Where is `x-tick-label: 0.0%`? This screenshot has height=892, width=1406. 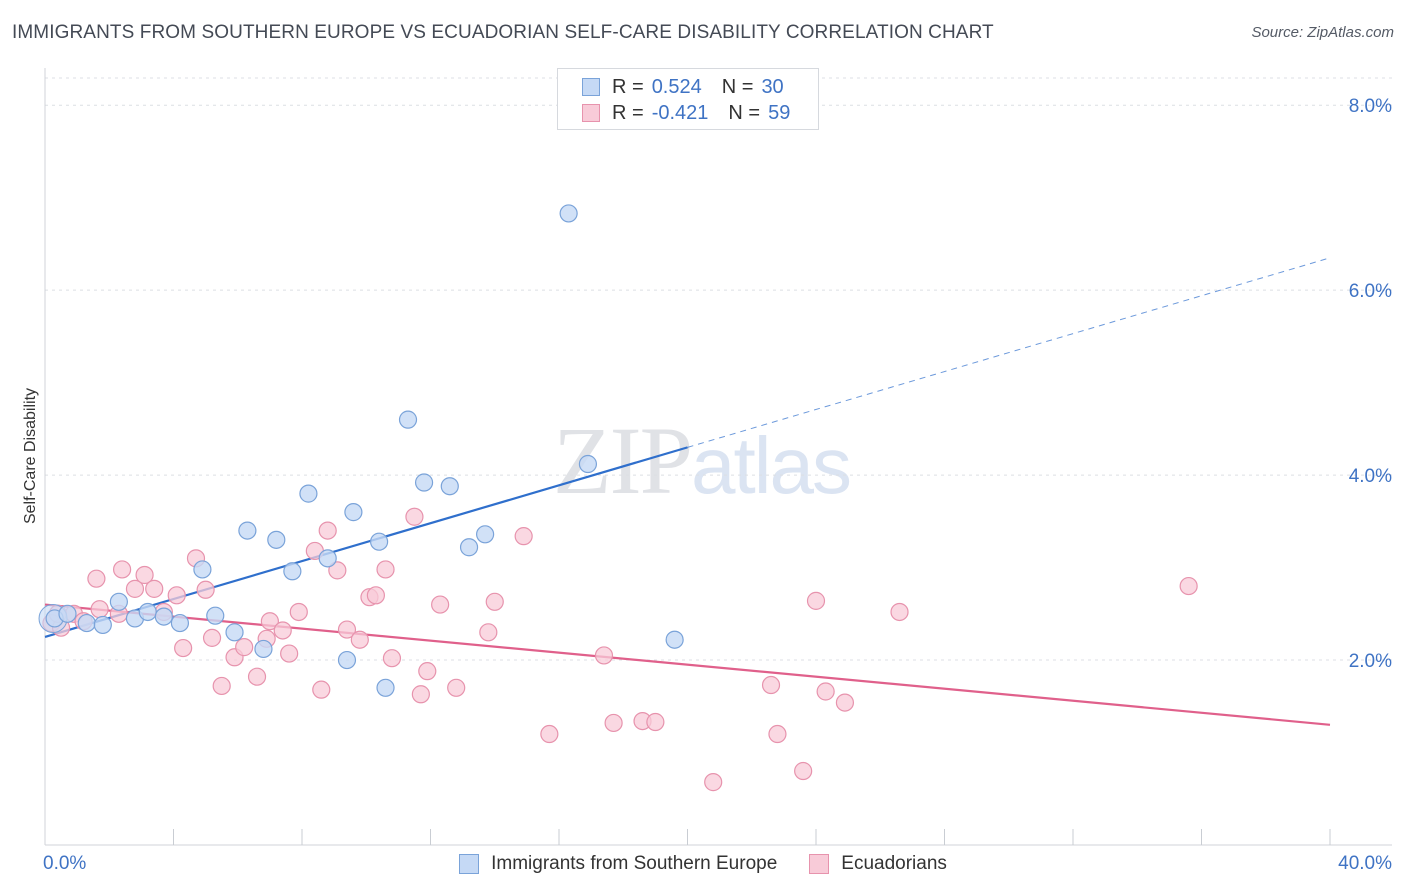 x-tick-label: 0.0% is located at coordinates (64, 863).